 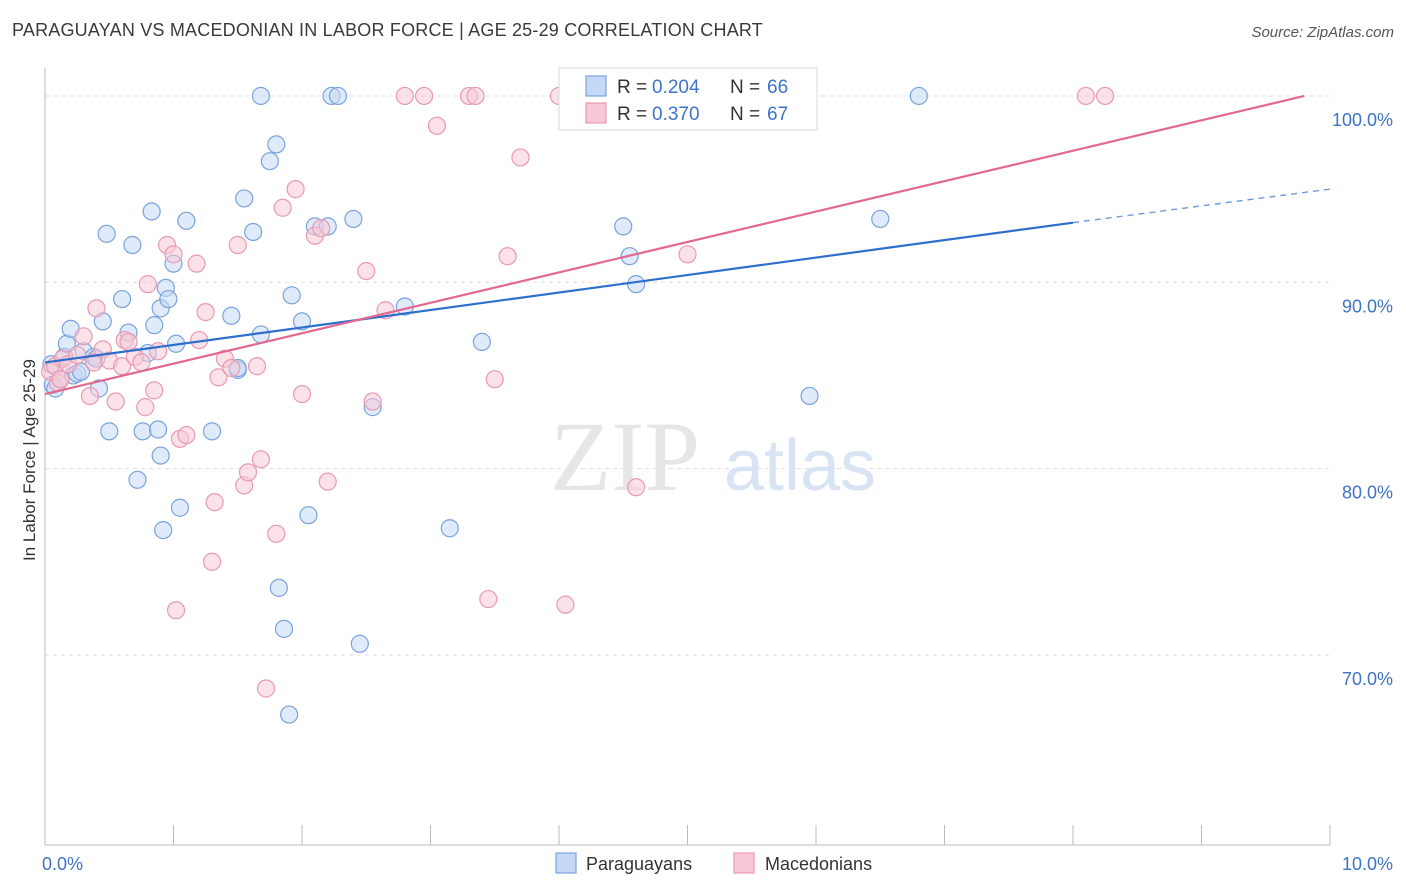 What do you see at coordinates (639, 864) in the screenshot?
I see `bottom-legend-label-paraguayans: Paraguayans` at bounding box center [639, 864].